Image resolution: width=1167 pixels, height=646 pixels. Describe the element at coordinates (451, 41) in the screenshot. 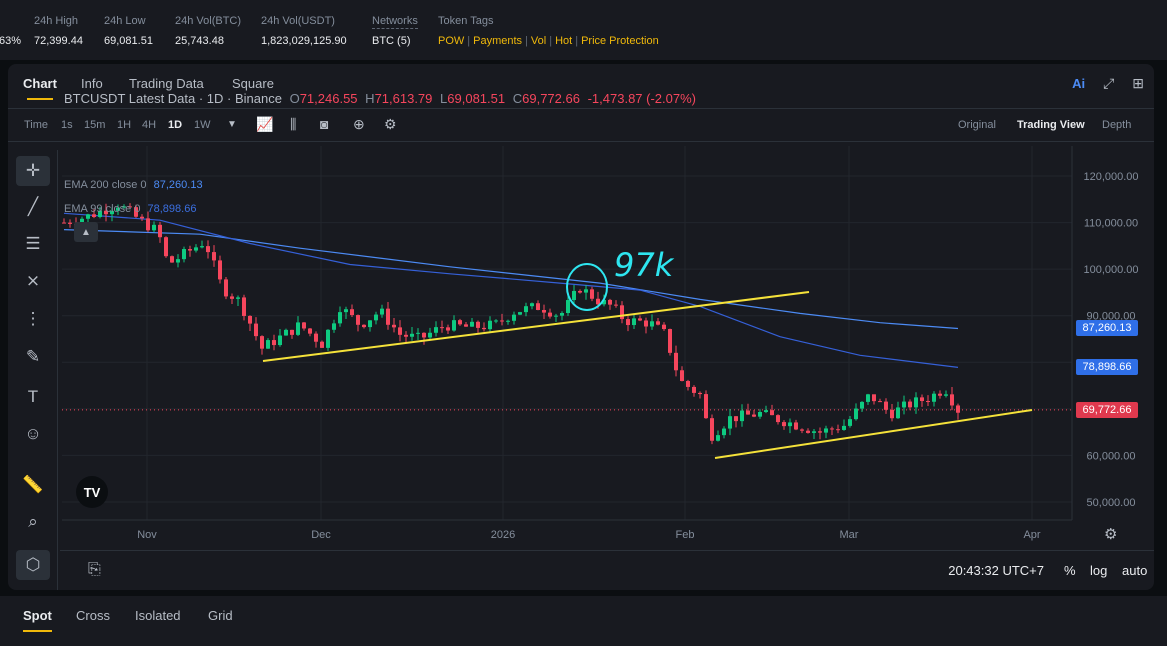

I see `tag-pow: POW` at that location.